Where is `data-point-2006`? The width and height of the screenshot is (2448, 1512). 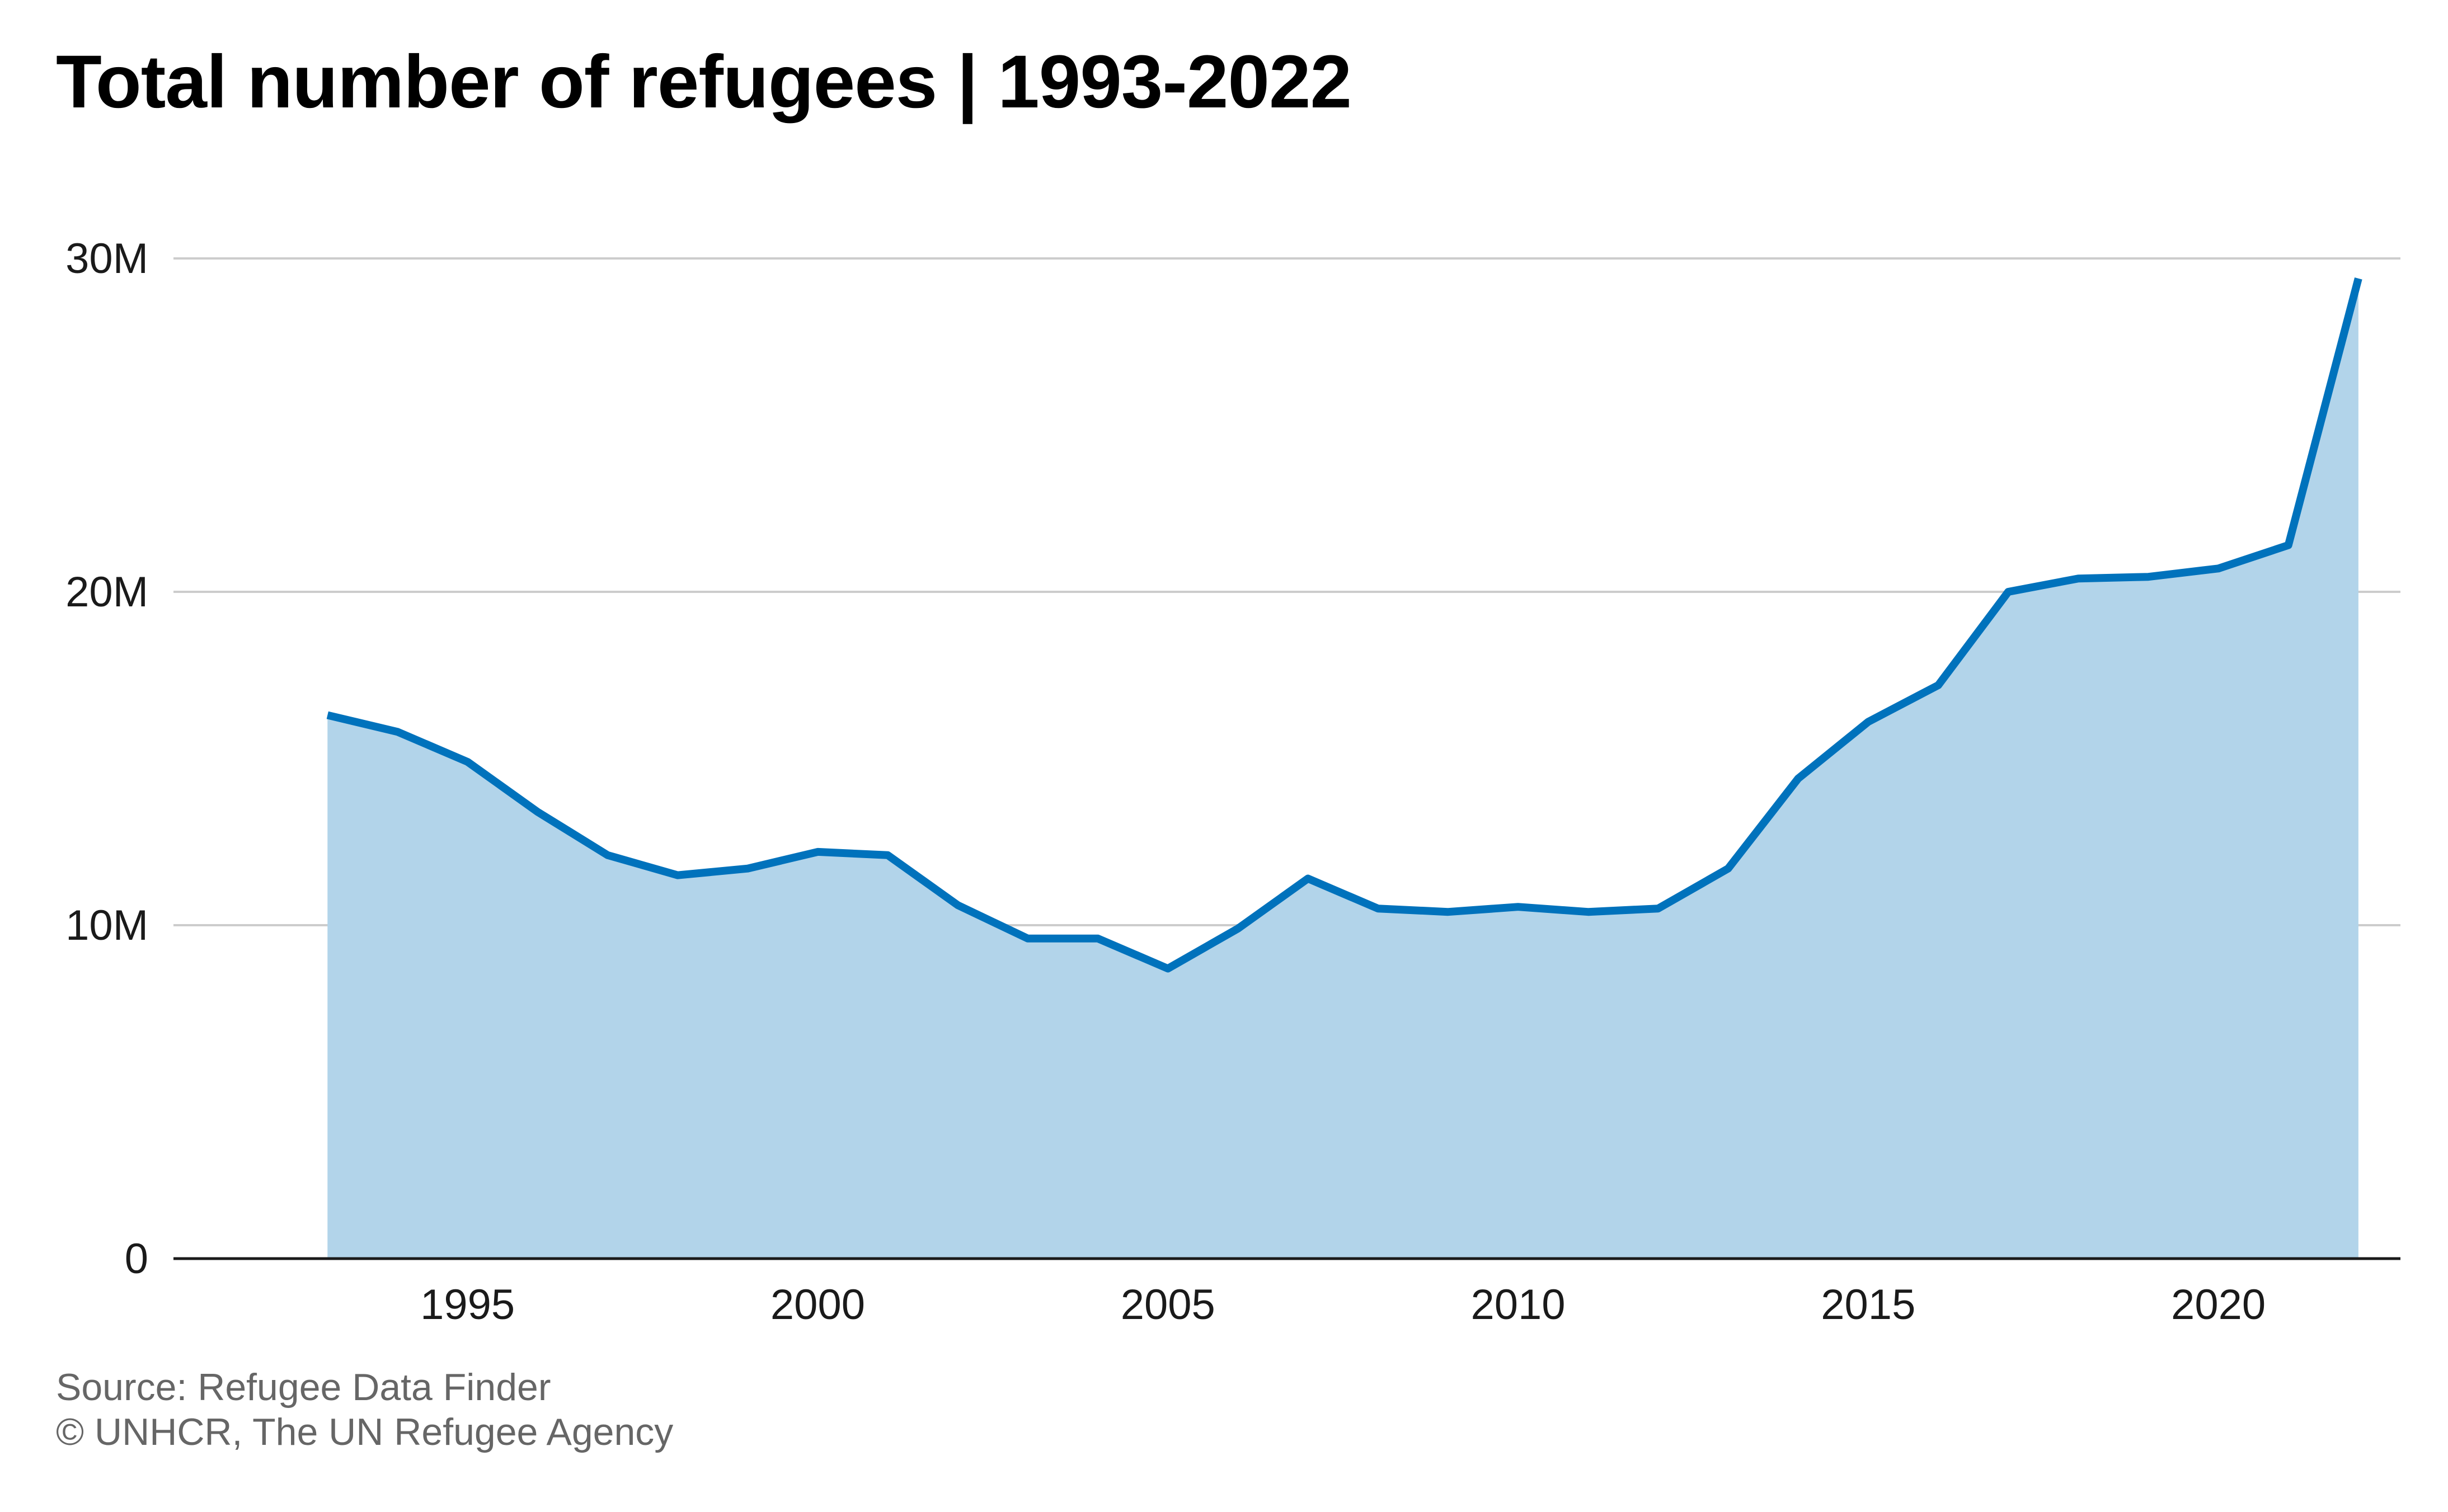 data-point-2006 is located at coordinates (1238, 929).